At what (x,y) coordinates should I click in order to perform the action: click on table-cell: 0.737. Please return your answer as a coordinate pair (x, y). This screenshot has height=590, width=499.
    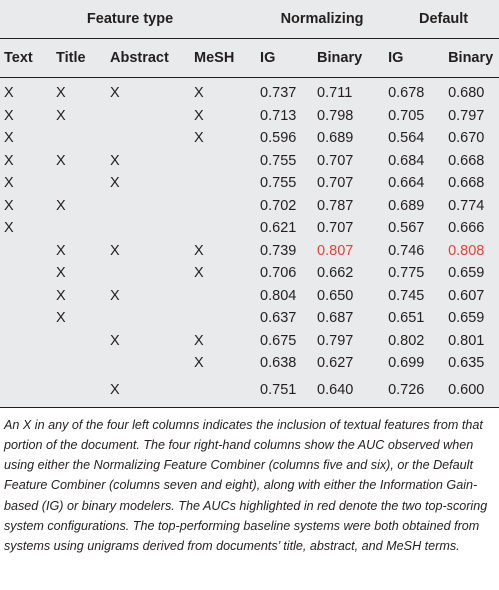
    Looking at the image, I should click on (278, 93).